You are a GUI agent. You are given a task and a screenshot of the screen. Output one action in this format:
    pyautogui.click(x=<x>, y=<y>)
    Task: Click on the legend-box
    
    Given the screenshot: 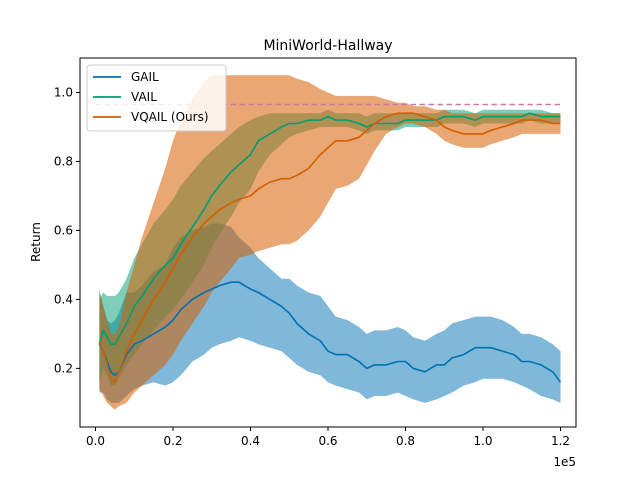 What is the action you would take?
    pyautogui.click(x=156, y=98)
    